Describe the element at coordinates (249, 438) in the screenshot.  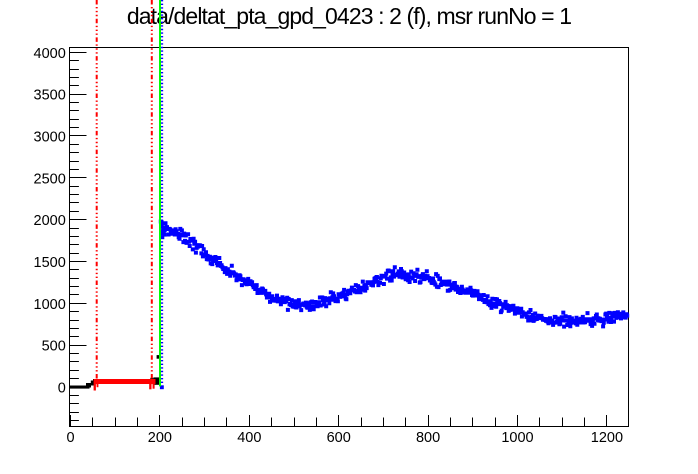
I see `svg-text: 400` at that location.